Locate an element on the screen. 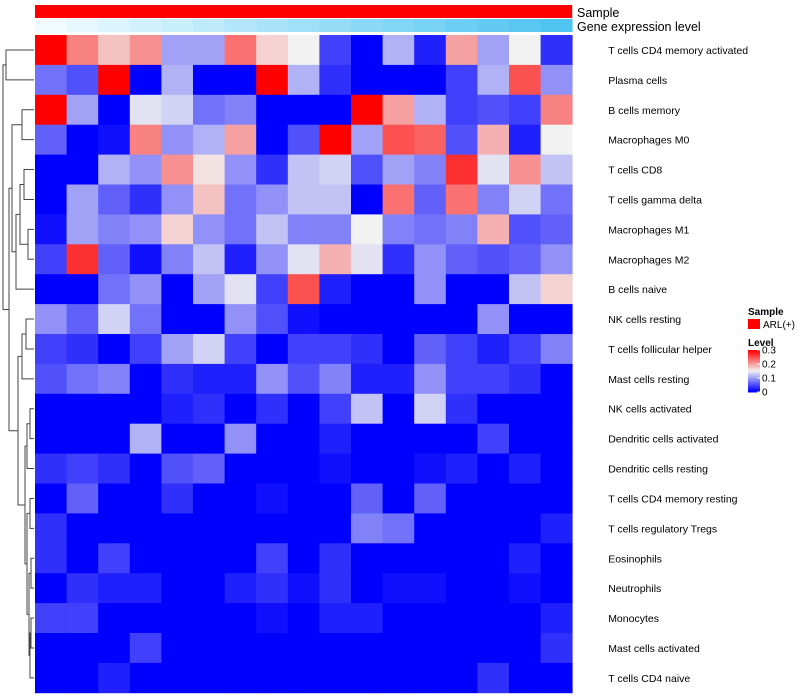  legend-ticks: 0.3 0.2 0.1 0 is located at coordinates (766, 372).